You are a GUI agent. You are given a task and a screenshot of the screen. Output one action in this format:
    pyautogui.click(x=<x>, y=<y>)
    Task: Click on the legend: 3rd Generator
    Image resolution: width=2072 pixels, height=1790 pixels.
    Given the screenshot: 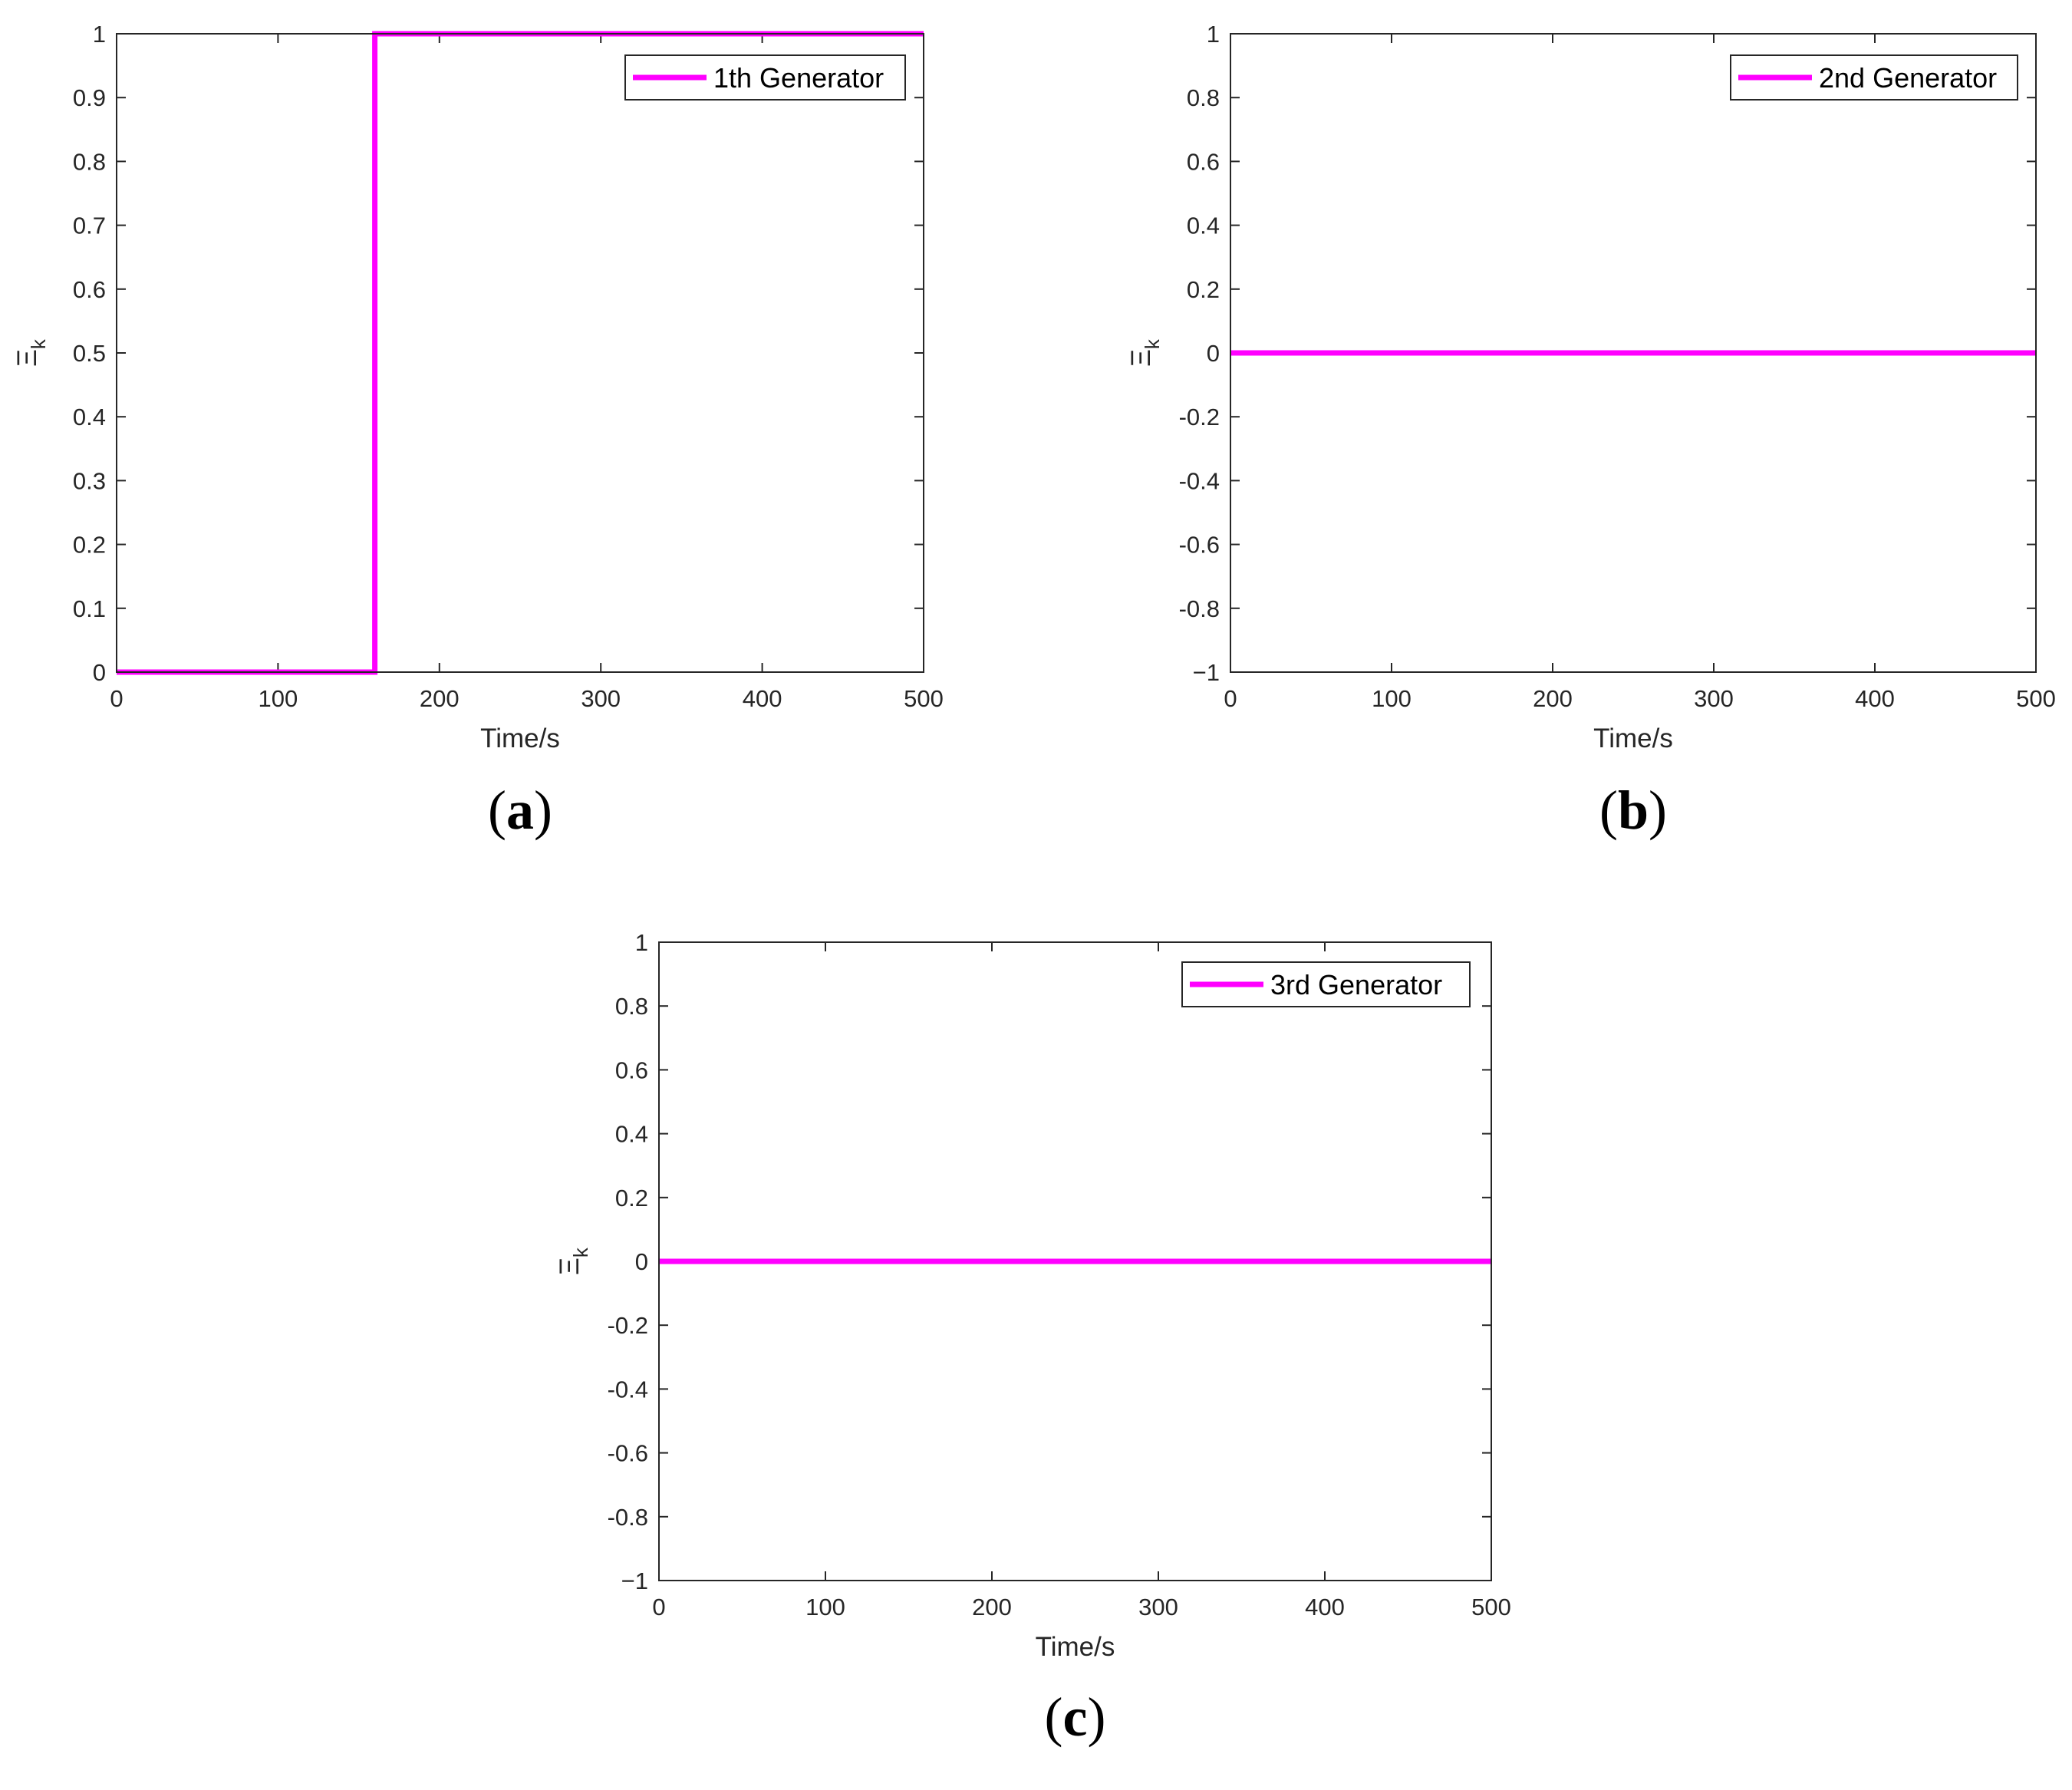 What is the action you would take?
    pyautogui.click(x=1326, y=984)
    